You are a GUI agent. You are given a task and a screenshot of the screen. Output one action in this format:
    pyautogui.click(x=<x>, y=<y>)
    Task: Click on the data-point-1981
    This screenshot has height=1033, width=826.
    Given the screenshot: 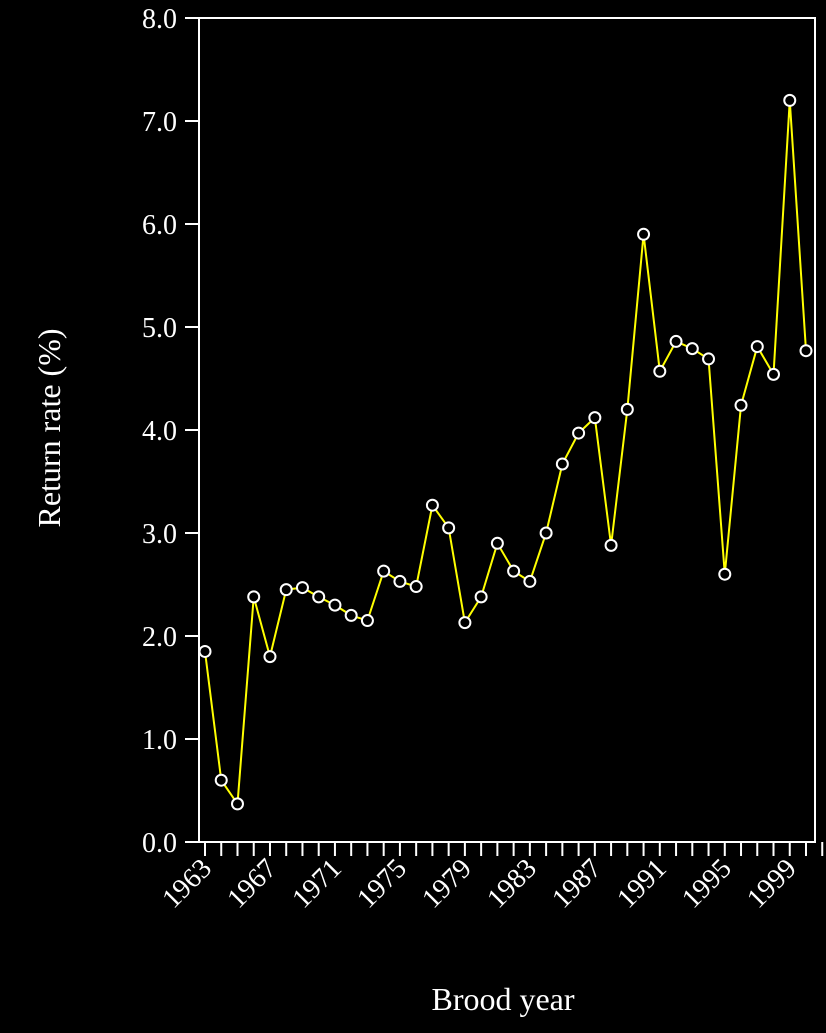 What is the action you would take?
    pyautogui.click(x=497, y=543)
    